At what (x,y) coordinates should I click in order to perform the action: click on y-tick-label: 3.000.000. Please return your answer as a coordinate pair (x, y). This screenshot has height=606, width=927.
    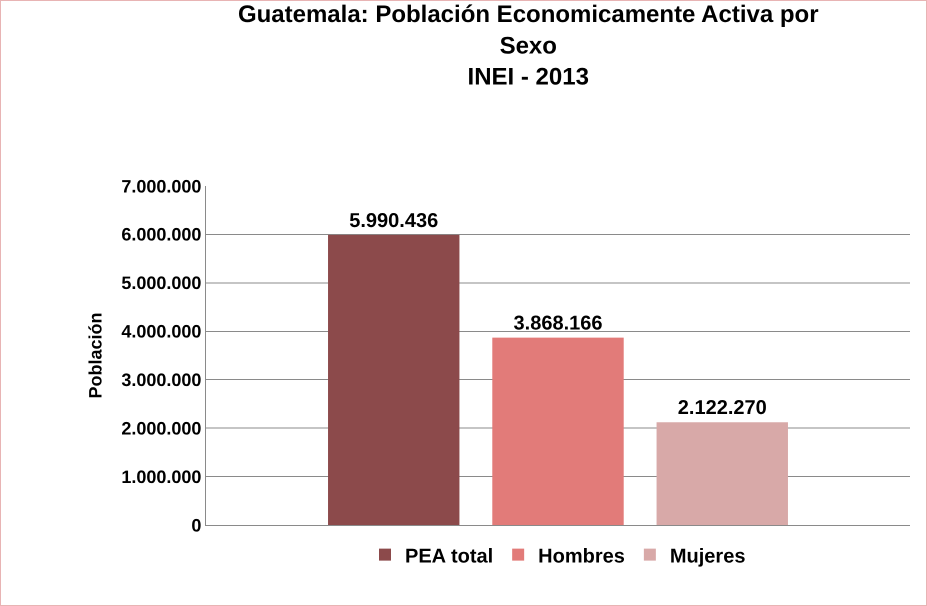
    Looking at the image, I should click on (161, 380).